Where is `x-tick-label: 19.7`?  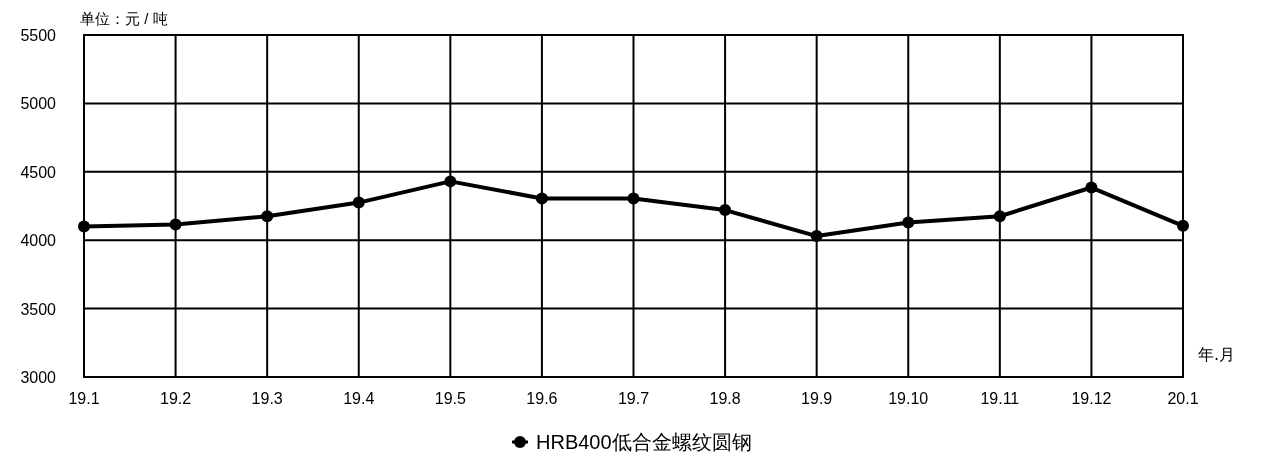 x-tick-label: 19.7 is located at coordinates (633, 398).